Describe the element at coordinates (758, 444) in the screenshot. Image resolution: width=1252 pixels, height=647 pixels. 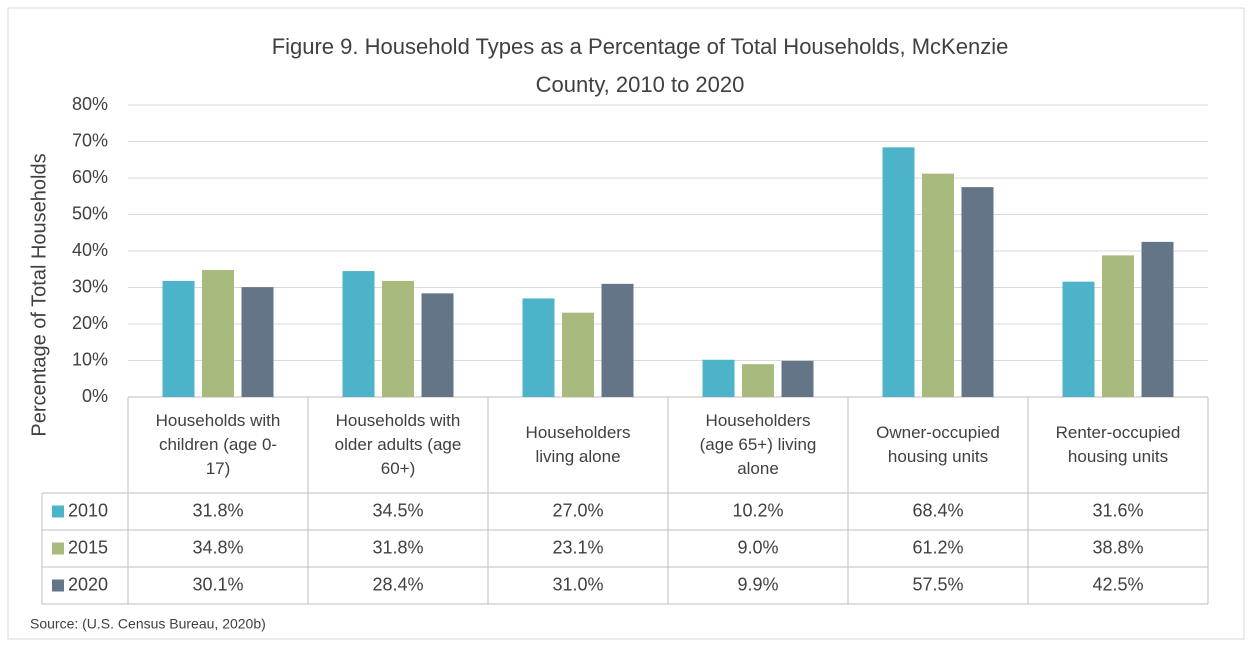
I see `x-tick-label: Householders (age 65+) living alone` at that location.